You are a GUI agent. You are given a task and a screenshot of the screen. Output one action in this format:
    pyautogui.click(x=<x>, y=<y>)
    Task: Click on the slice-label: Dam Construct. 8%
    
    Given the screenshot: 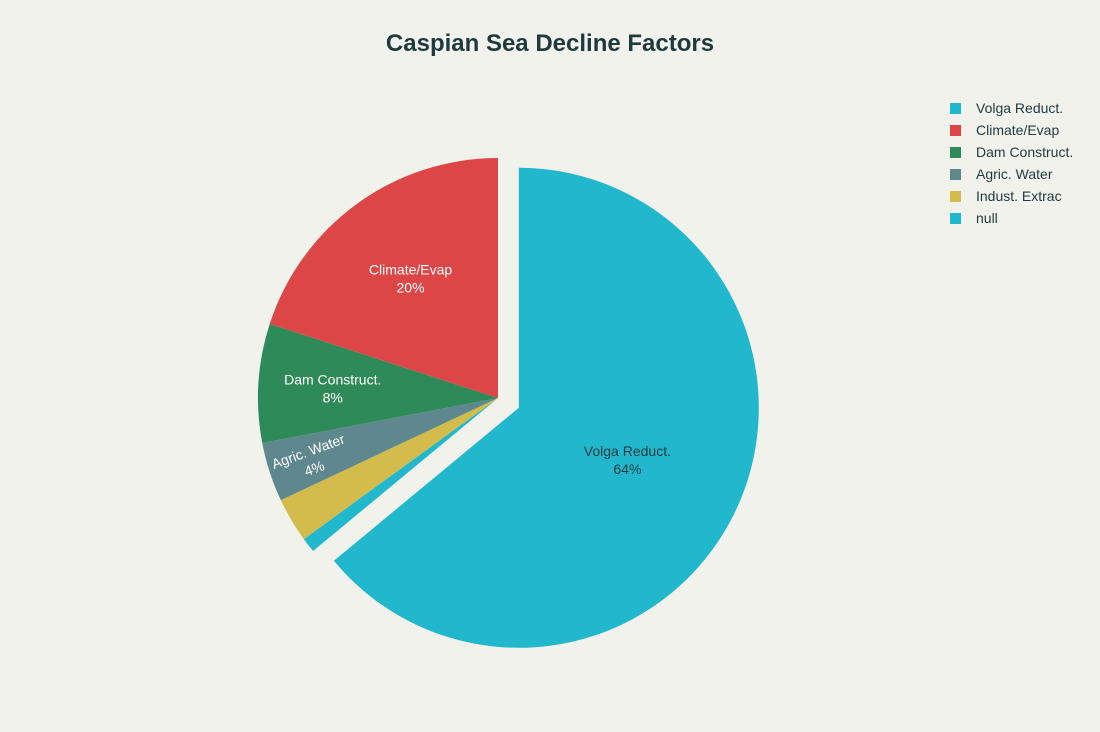 What is the action you would take?
    pyautogui.click(x=332, y=389)
    